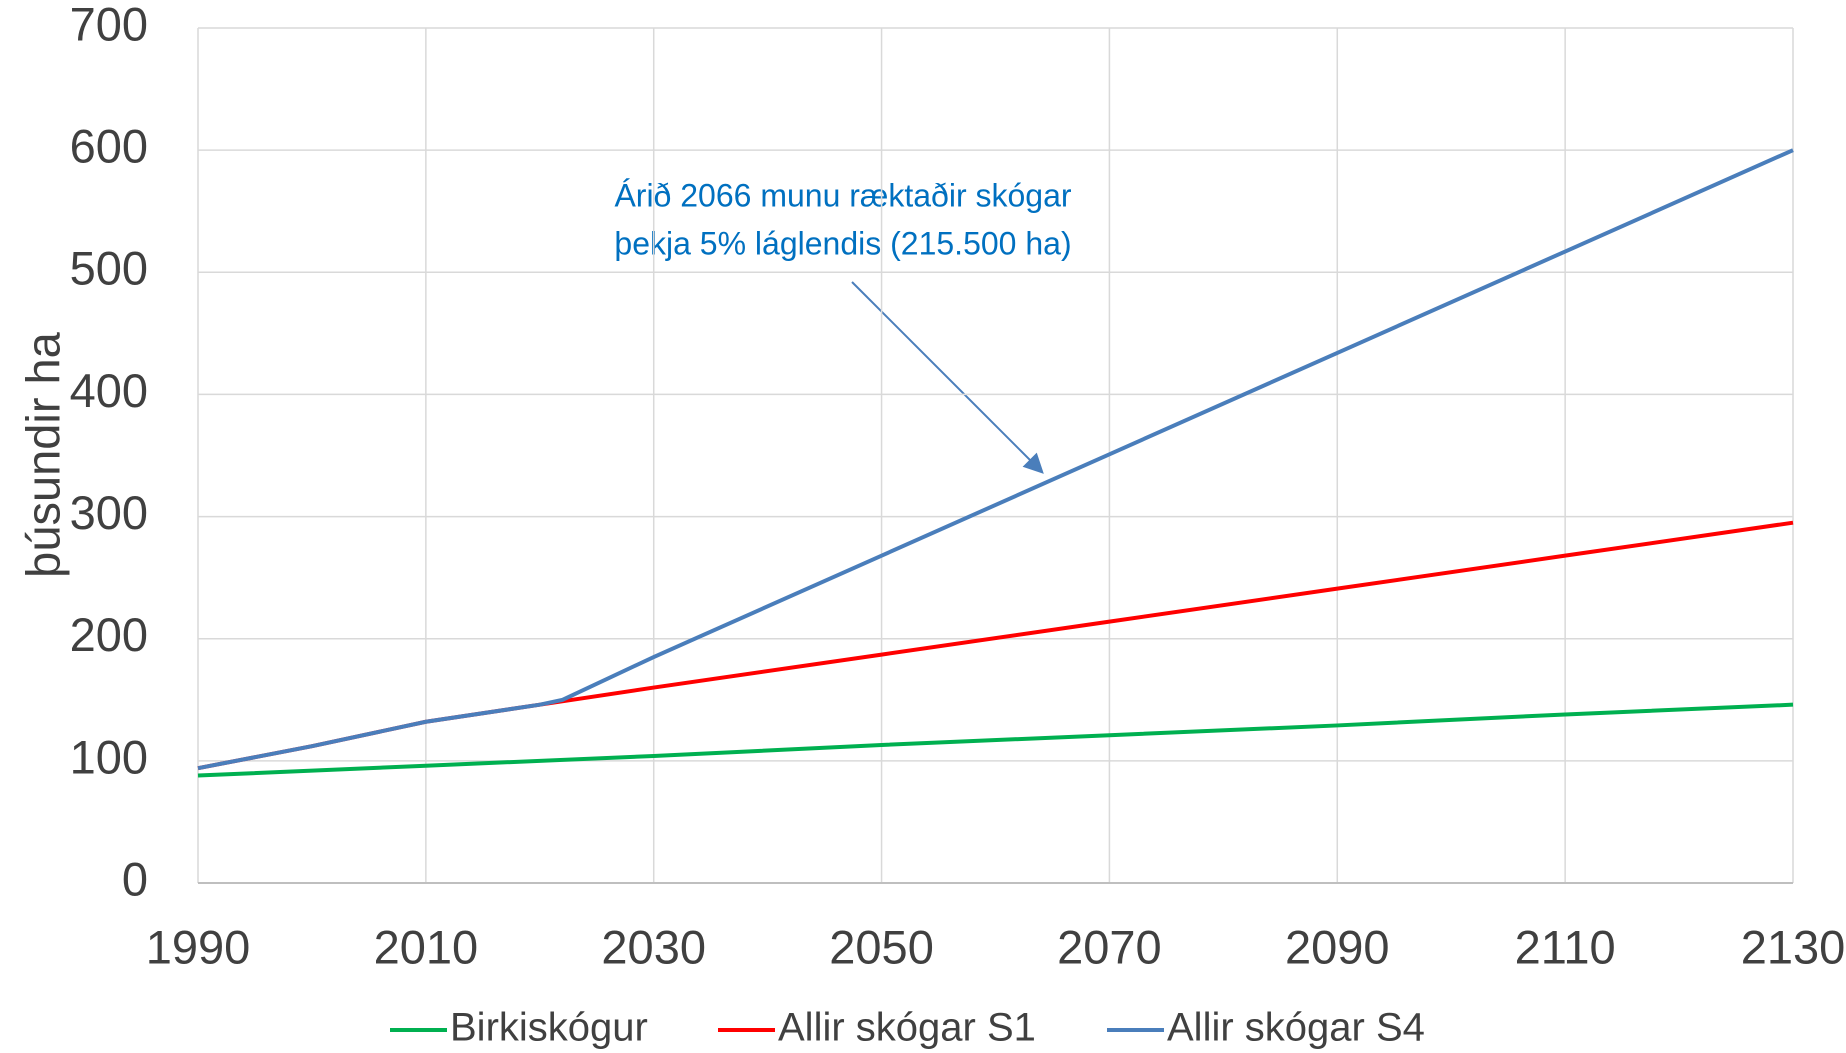  Describe the element at coordinates (109, 756) in the screenshot. I see `y-tick-label: 100` at that location.